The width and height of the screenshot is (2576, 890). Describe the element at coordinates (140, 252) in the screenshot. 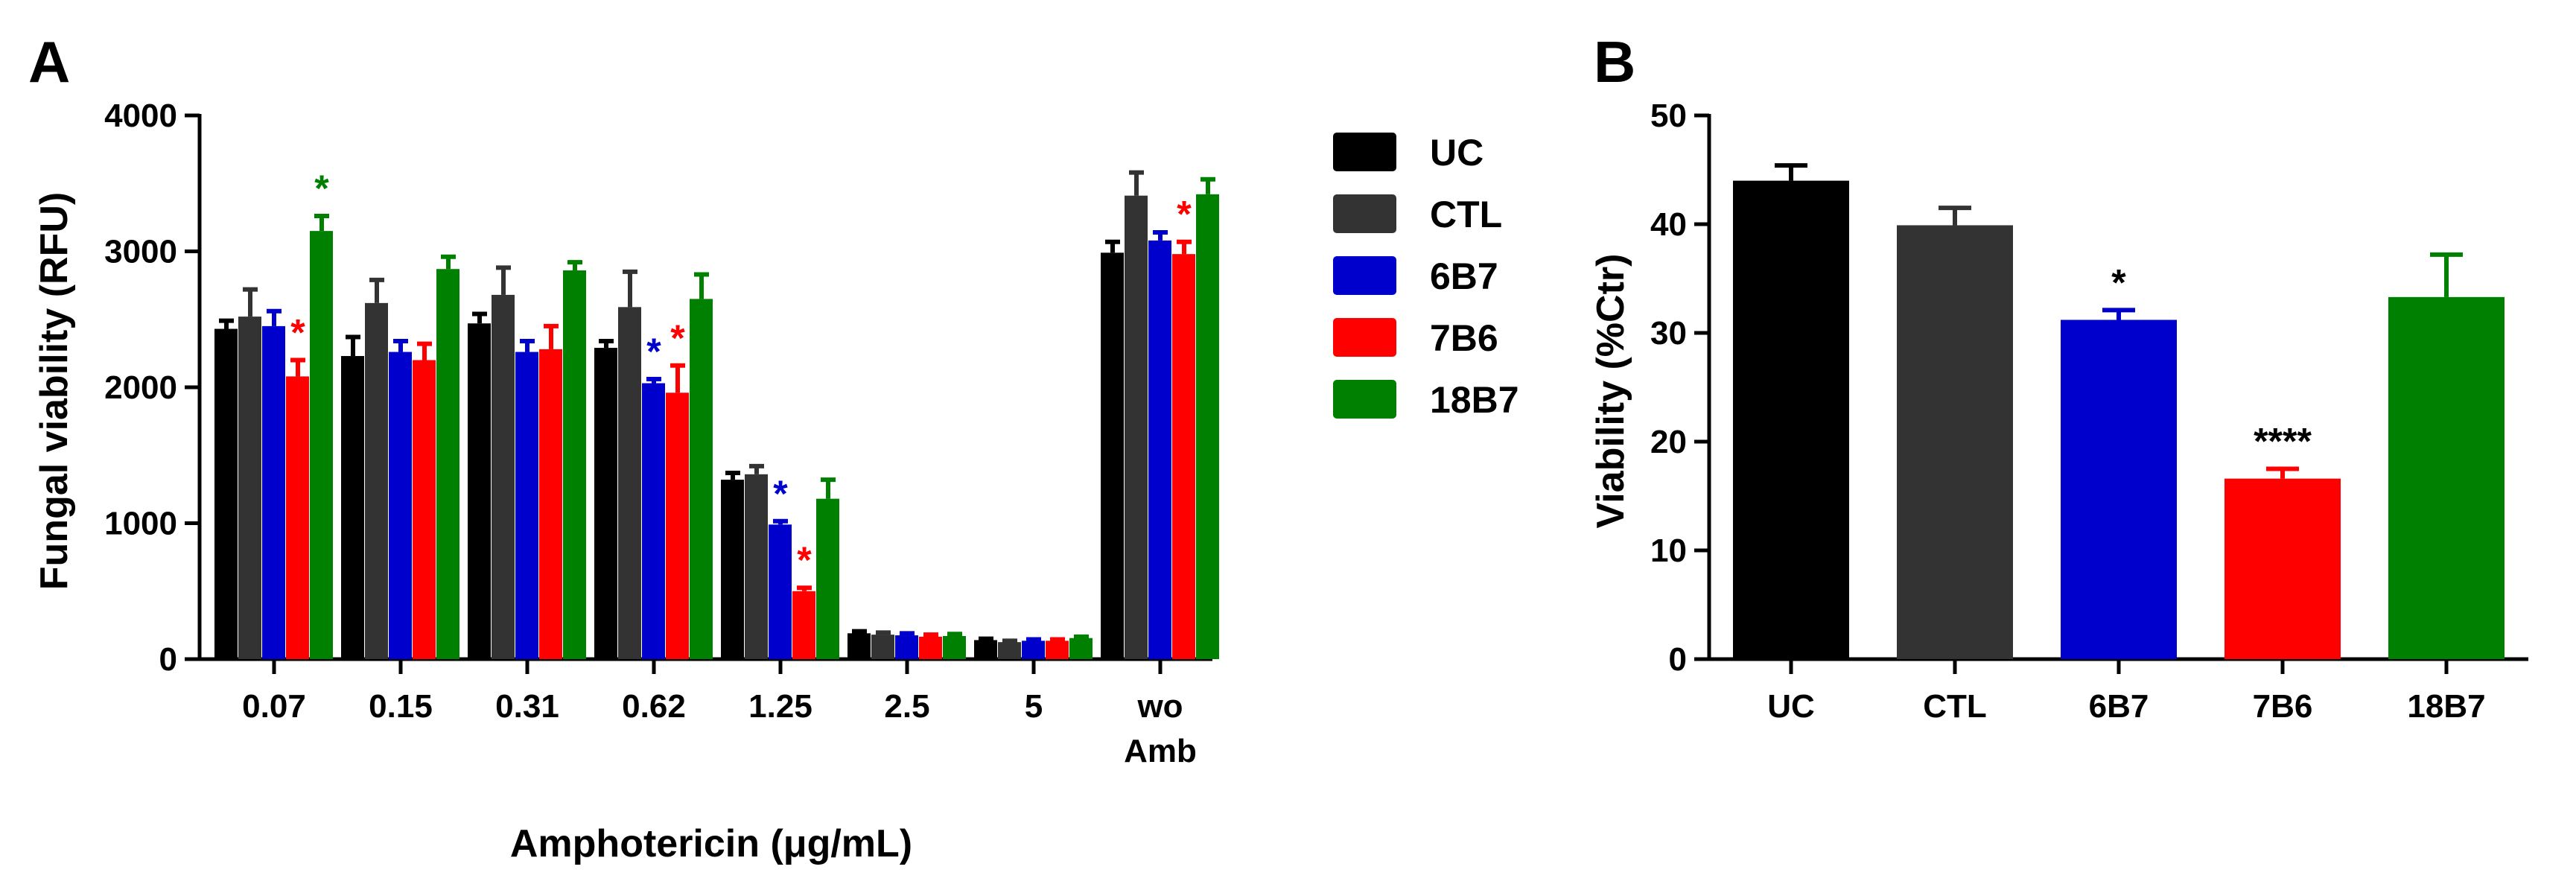

I see `panel-a-y-tick-label: 3000` at that location.